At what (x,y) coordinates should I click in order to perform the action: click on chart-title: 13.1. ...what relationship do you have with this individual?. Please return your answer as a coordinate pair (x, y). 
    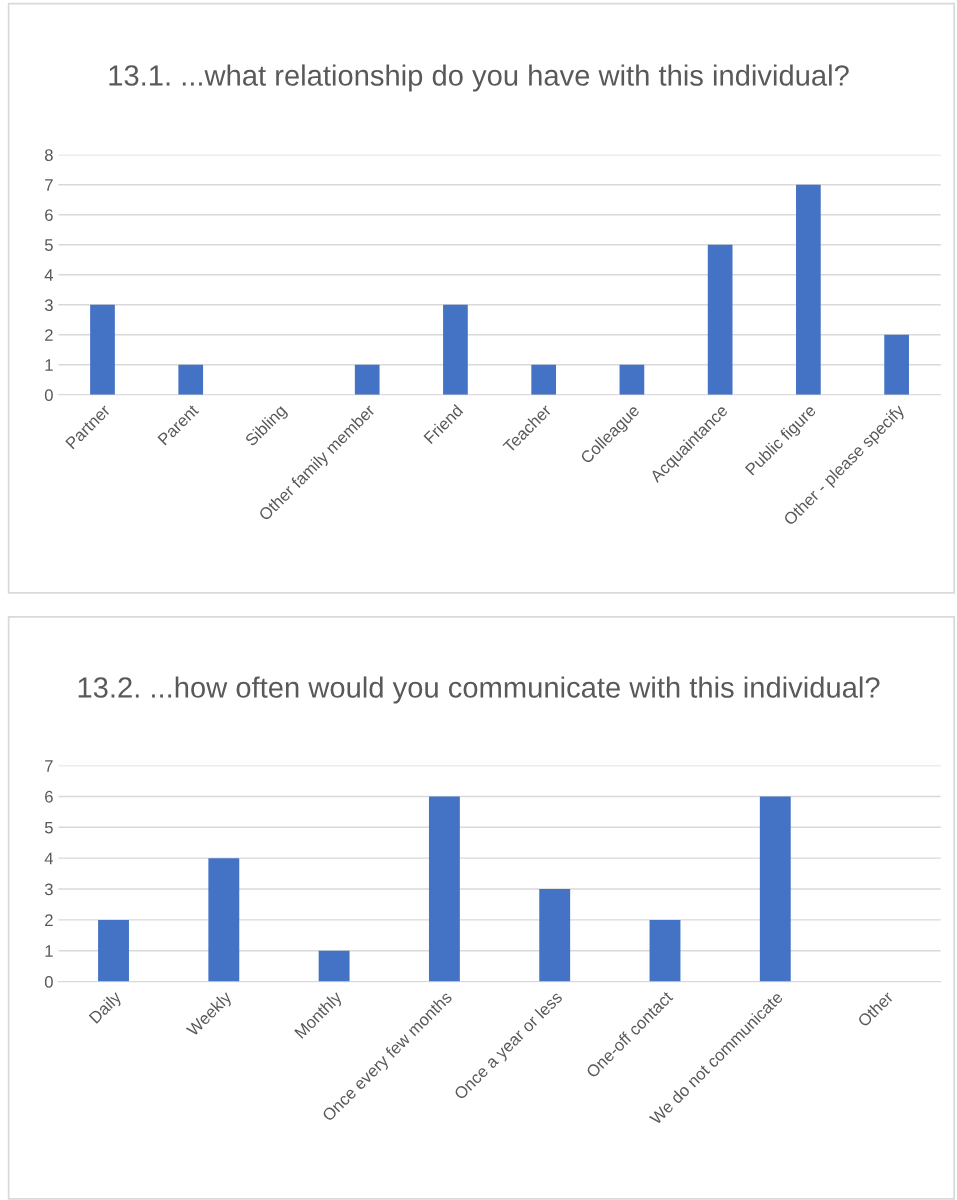
    Looking at the image, I should click on (479, 78).